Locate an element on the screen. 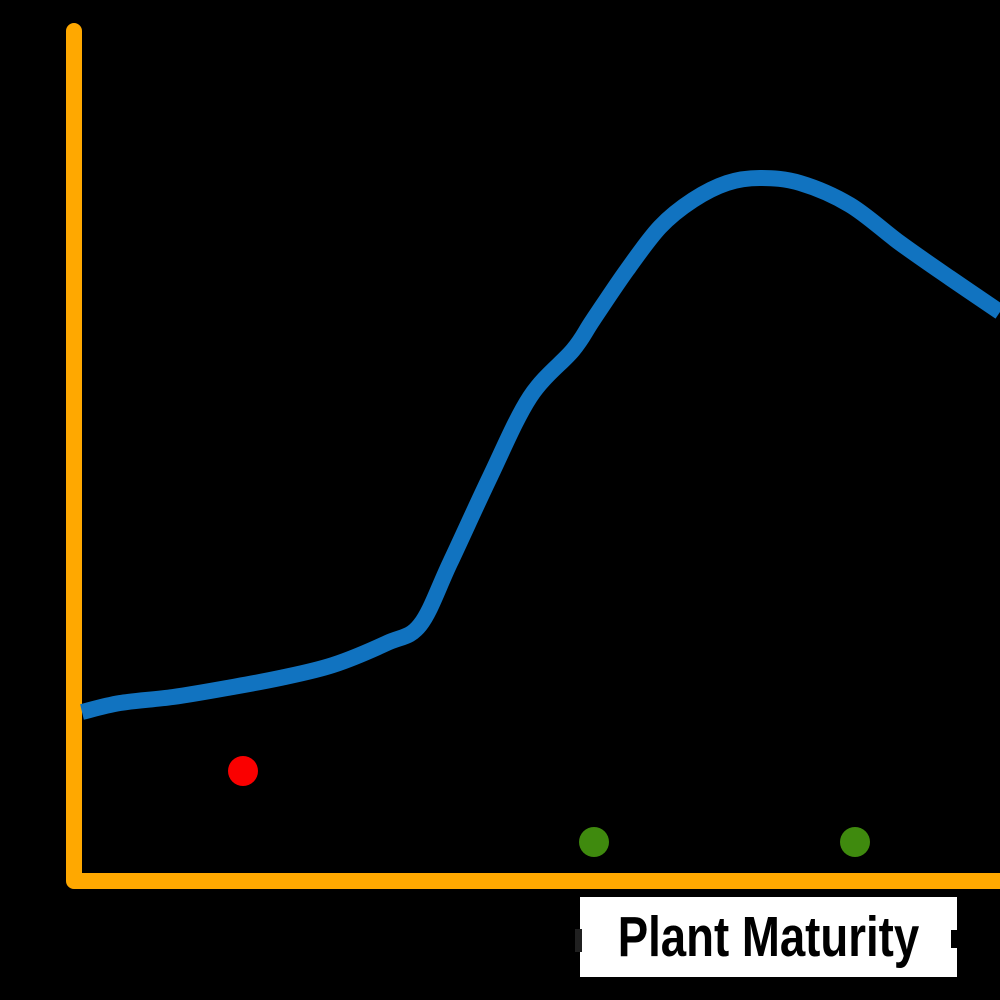  clipped-glyph-fragment-left is located at coordinates (578, 940).